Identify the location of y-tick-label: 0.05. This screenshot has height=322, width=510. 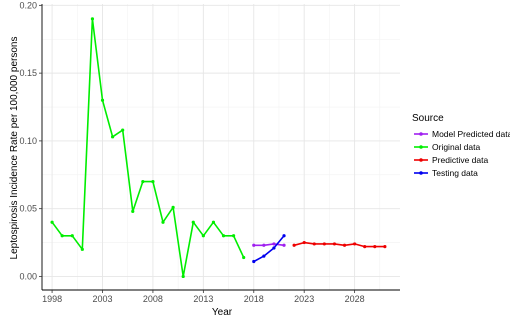
(28, 209).